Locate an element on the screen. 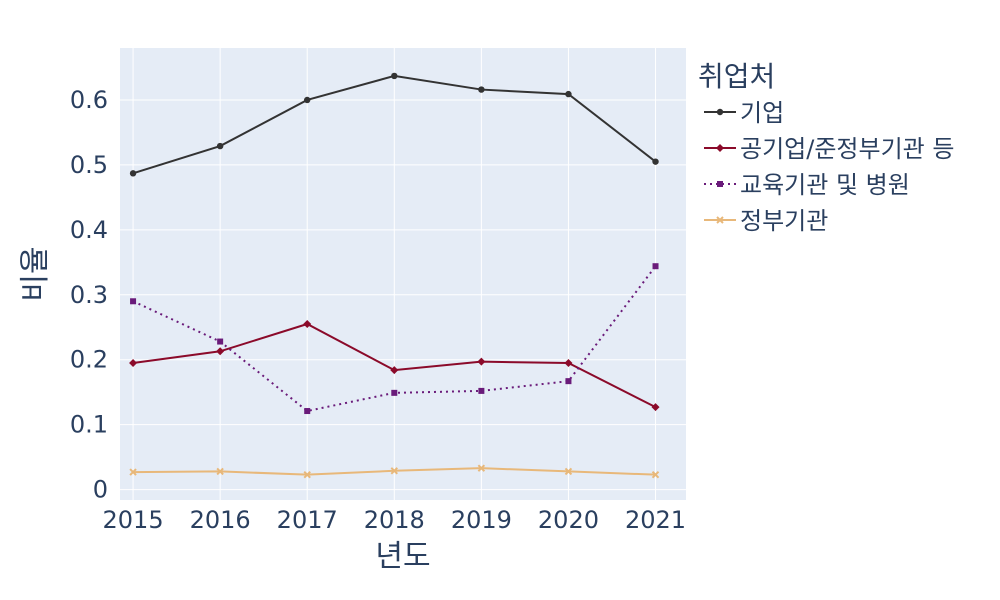 This screenshot has width=1000, height=600. legend-label: 정부기관 is located at coordinates (784, 221).